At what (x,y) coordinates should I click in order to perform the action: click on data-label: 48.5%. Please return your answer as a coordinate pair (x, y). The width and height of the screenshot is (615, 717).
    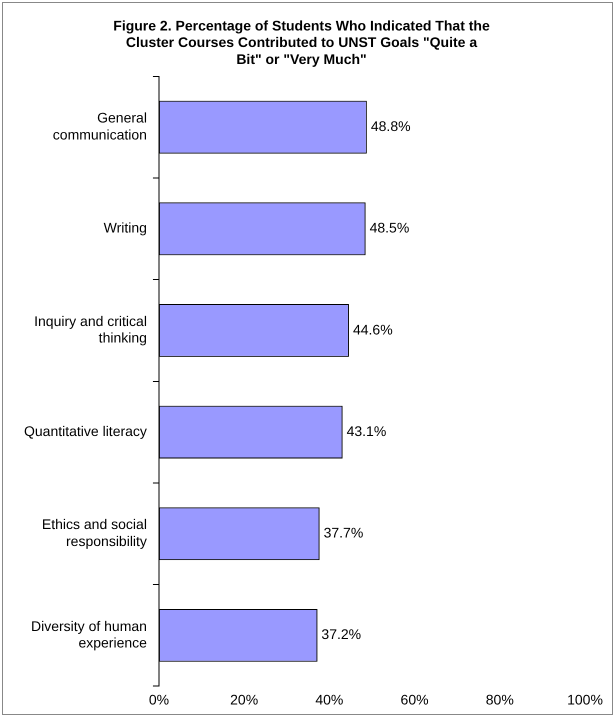
    Looking at the image, I should click on (390, 228).